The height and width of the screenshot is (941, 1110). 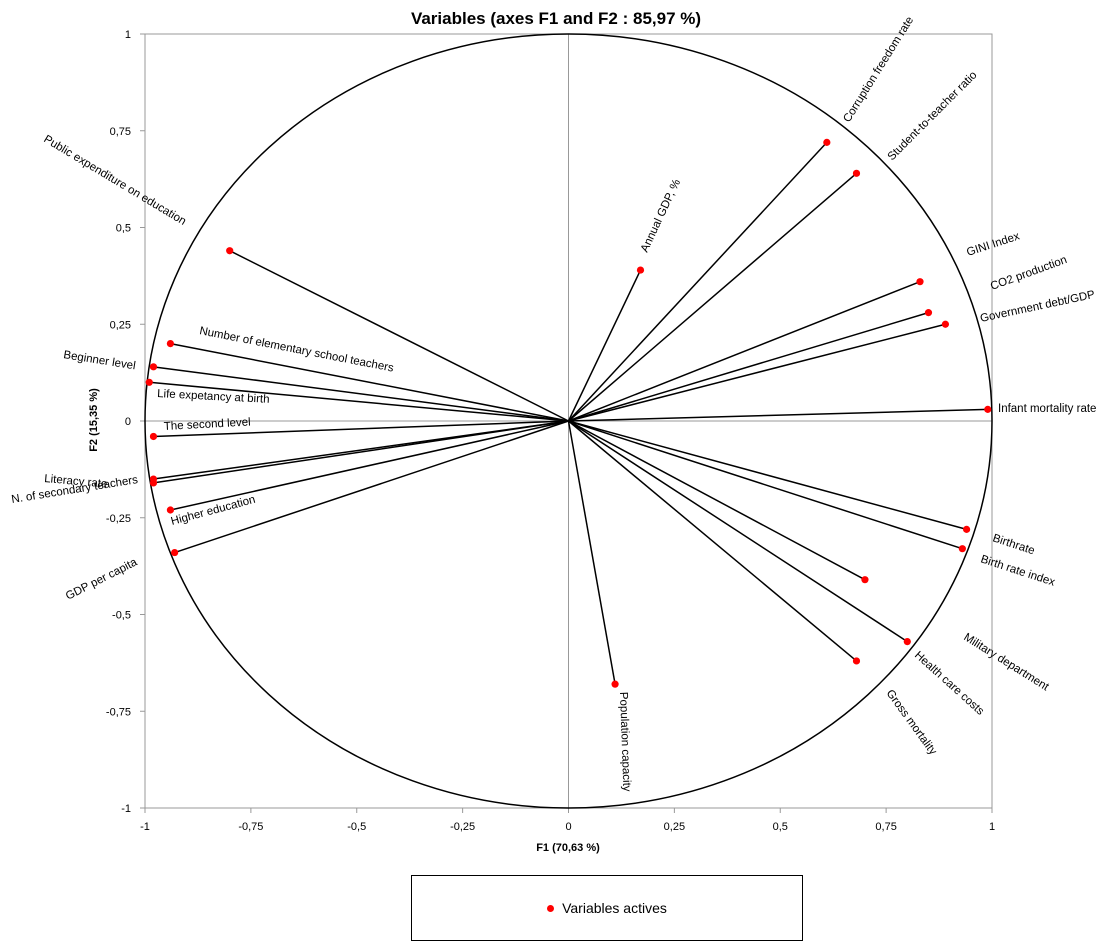 What do you see at coordinates (207, 424) in the screenshot?
I see `variable-label: The second level` at bounding box center [207, 424].